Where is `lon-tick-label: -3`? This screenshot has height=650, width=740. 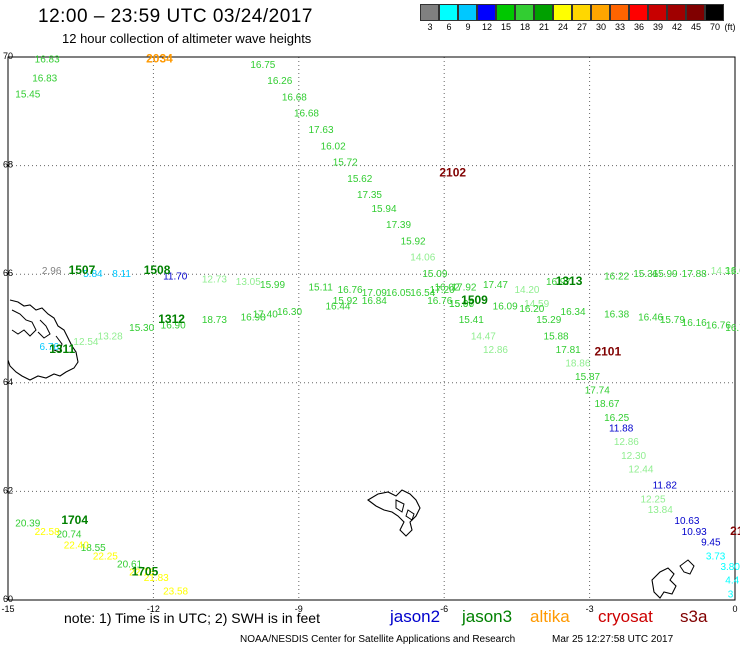 lon-tick-label: -3 is located at coordinates (590, 609).